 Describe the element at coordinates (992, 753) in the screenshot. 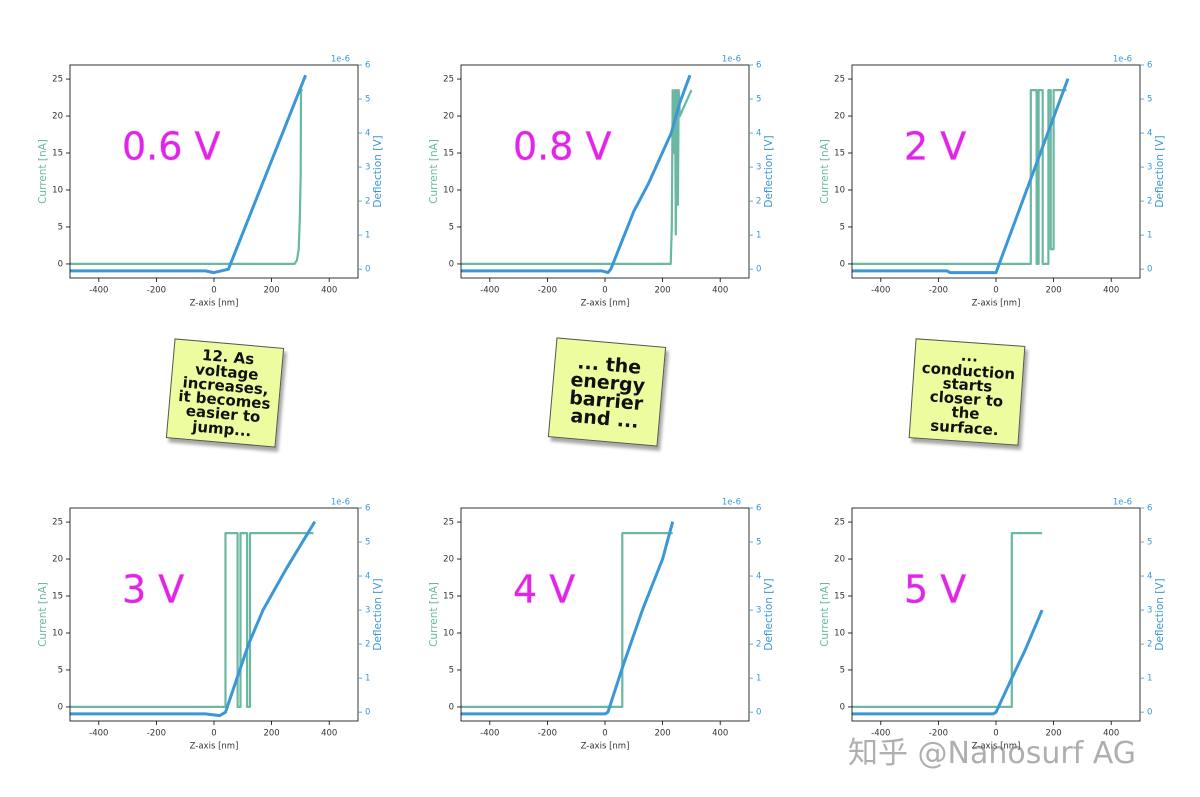

I see `watermark: 知乎 @Nanosurf AG` at that location.